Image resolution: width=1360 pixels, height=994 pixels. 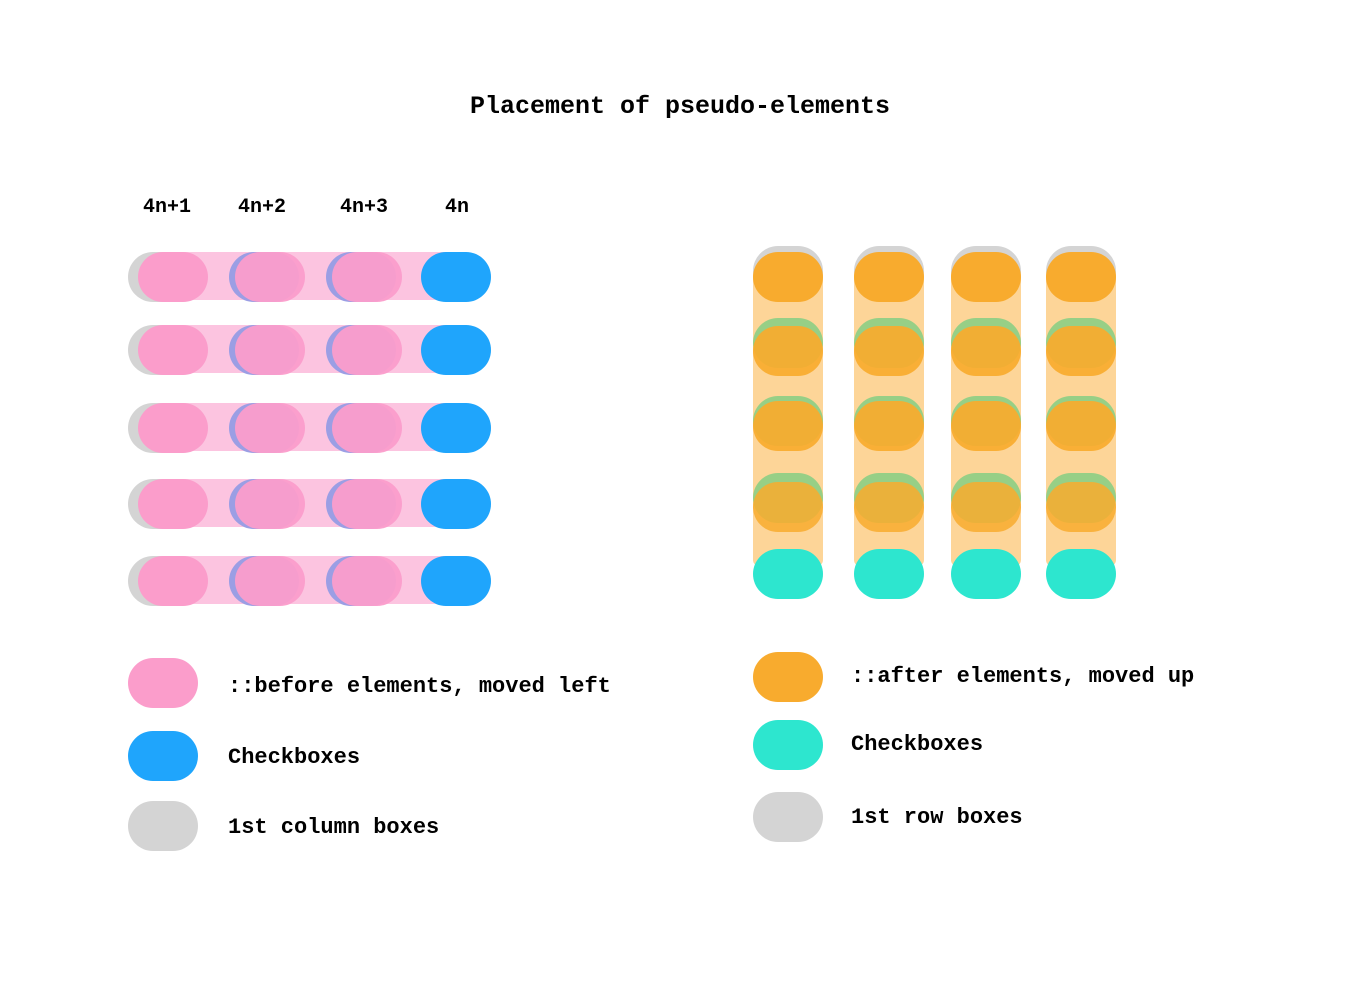 I want to click on legend-swatch-before, so click(x=163, y=683).